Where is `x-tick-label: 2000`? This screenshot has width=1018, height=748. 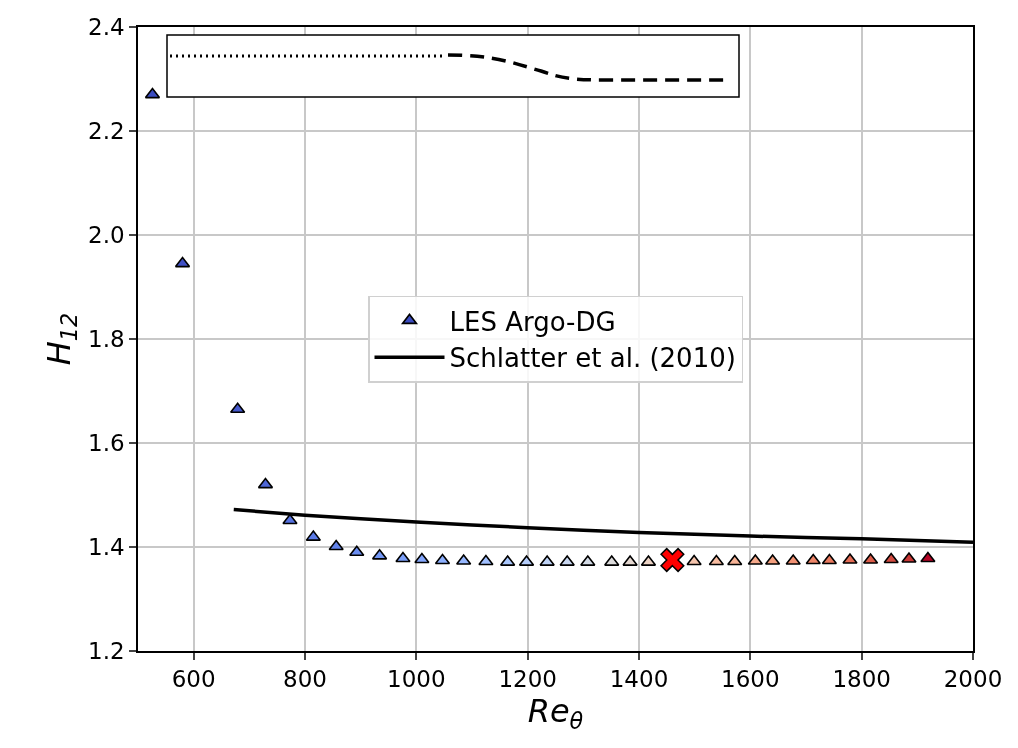 x-tick-label: 2000 is located at coordinates (973, 679).